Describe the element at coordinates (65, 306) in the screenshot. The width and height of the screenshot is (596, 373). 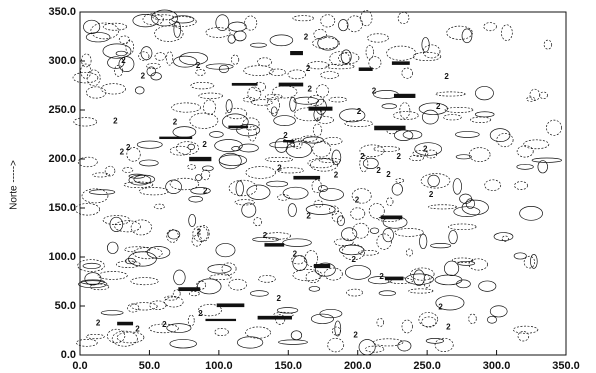
I see `y-tick-label: 50.0` at that location.